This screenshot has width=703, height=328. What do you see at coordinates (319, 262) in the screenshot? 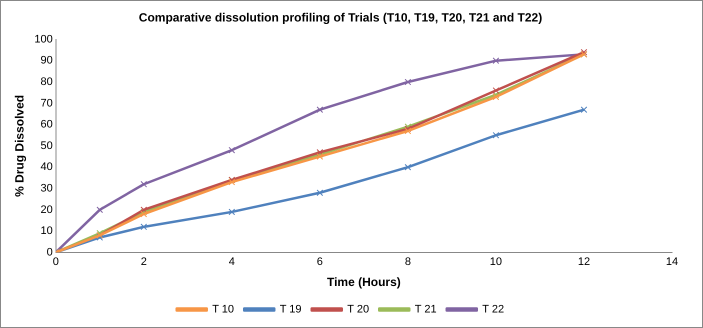
I see `x-tick-label: 6` at bounding box center [319, 262].